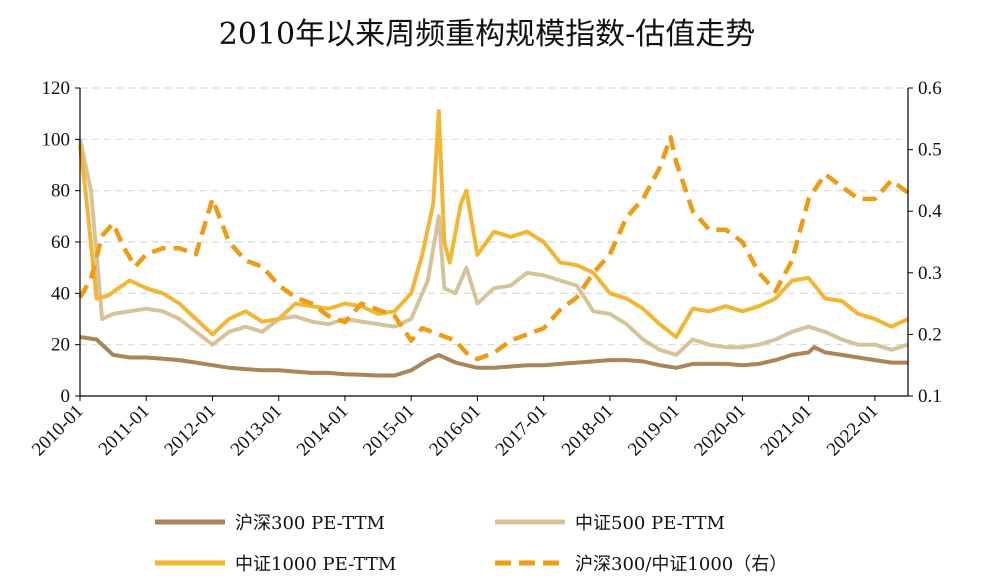 Image resolution: width=988 pixels, height=585 pixels. Describe the element at coordinates (522, 431) in the screenshot. I see `x-tick-label: 2017-01` at that location.